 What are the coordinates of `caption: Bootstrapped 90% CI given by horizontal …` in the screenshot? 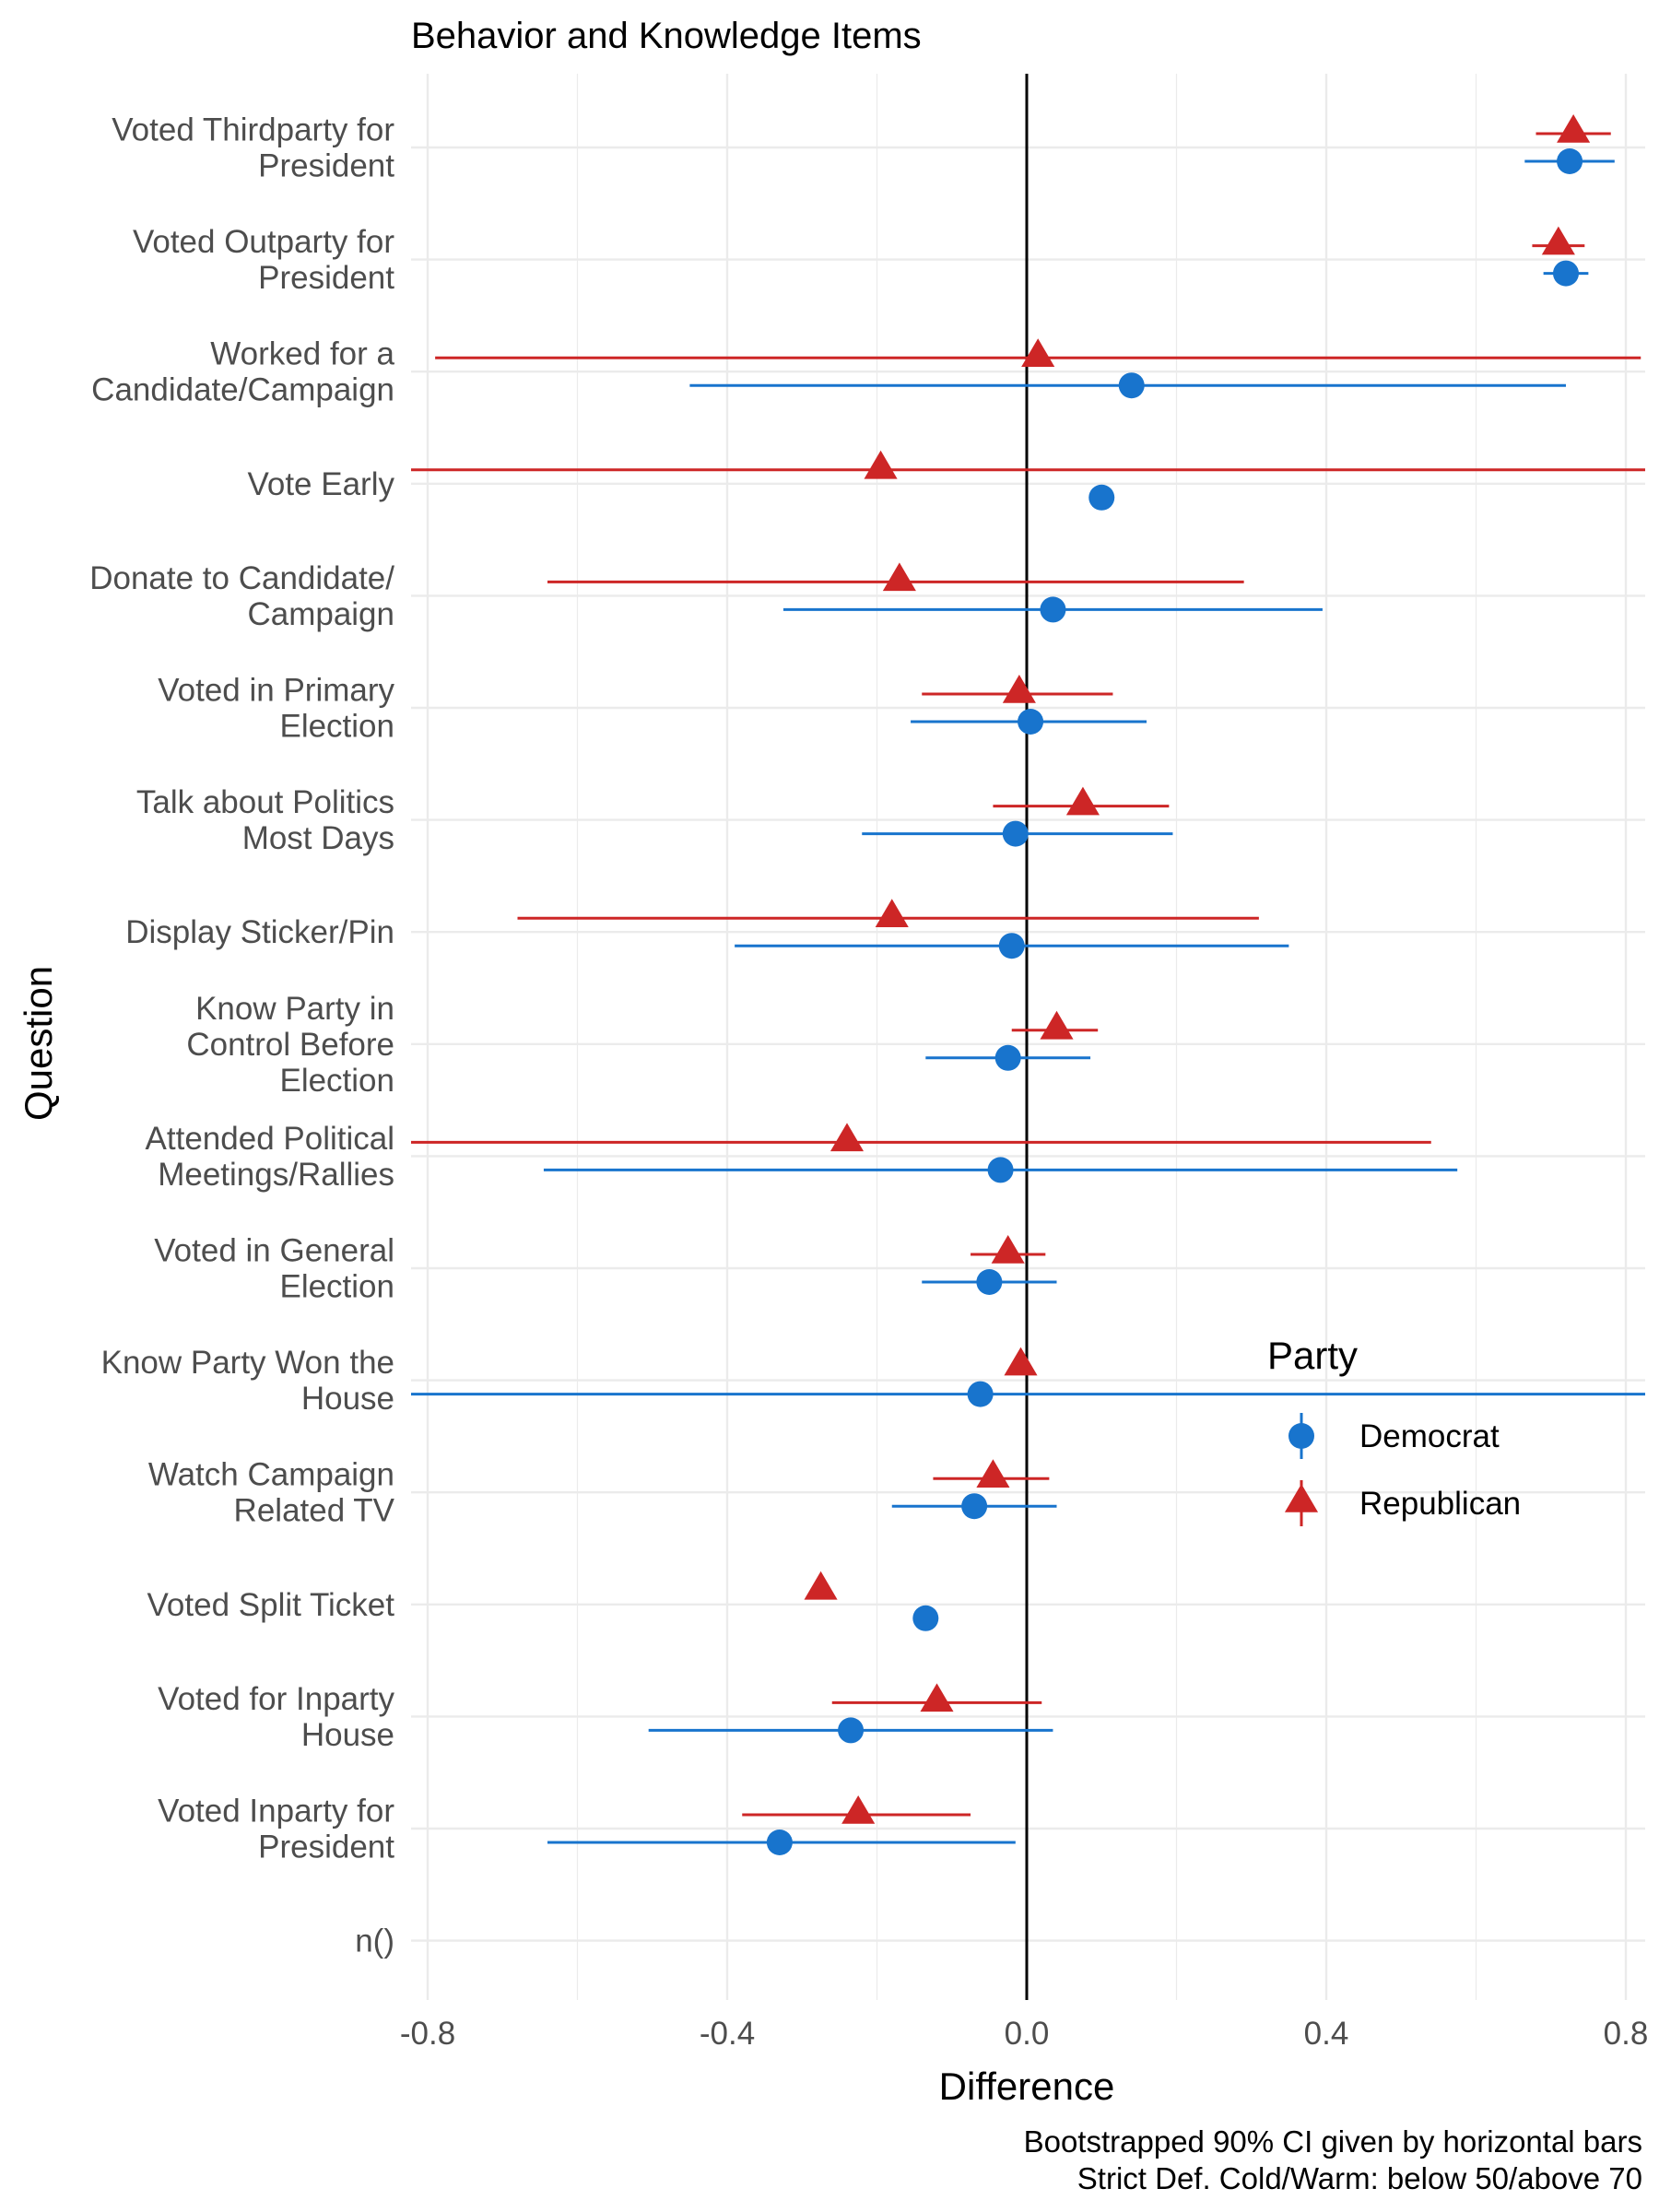 It's located at (1333, 2159).